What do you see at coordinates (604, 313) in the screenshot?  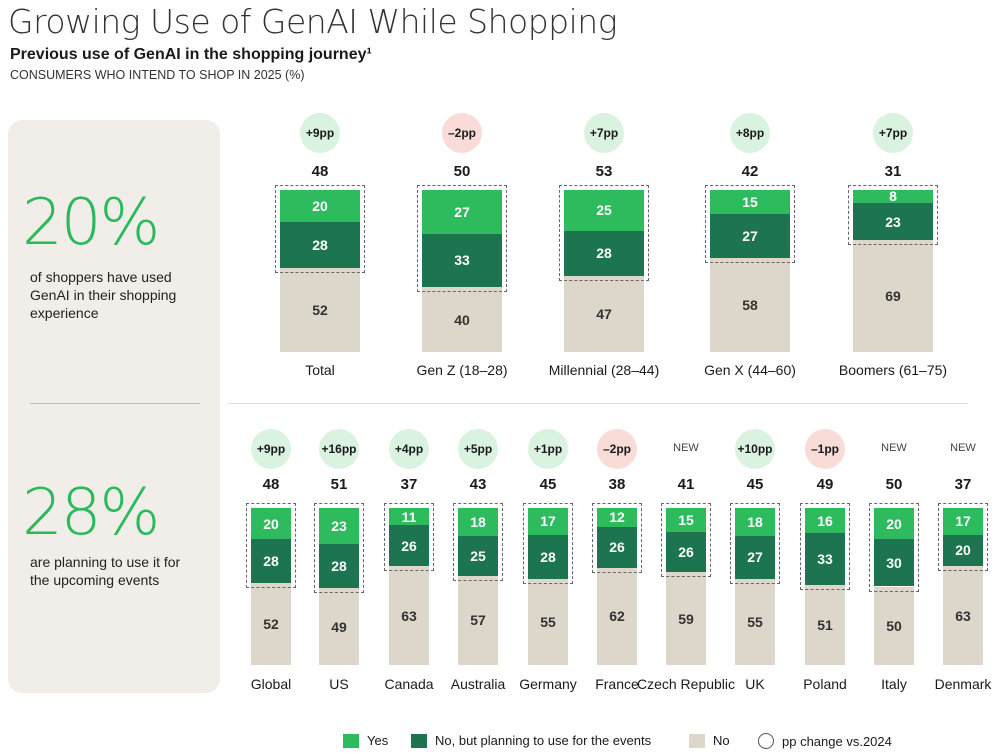 I see `bar-segment-no: 47` at bounding box center [604, 313].